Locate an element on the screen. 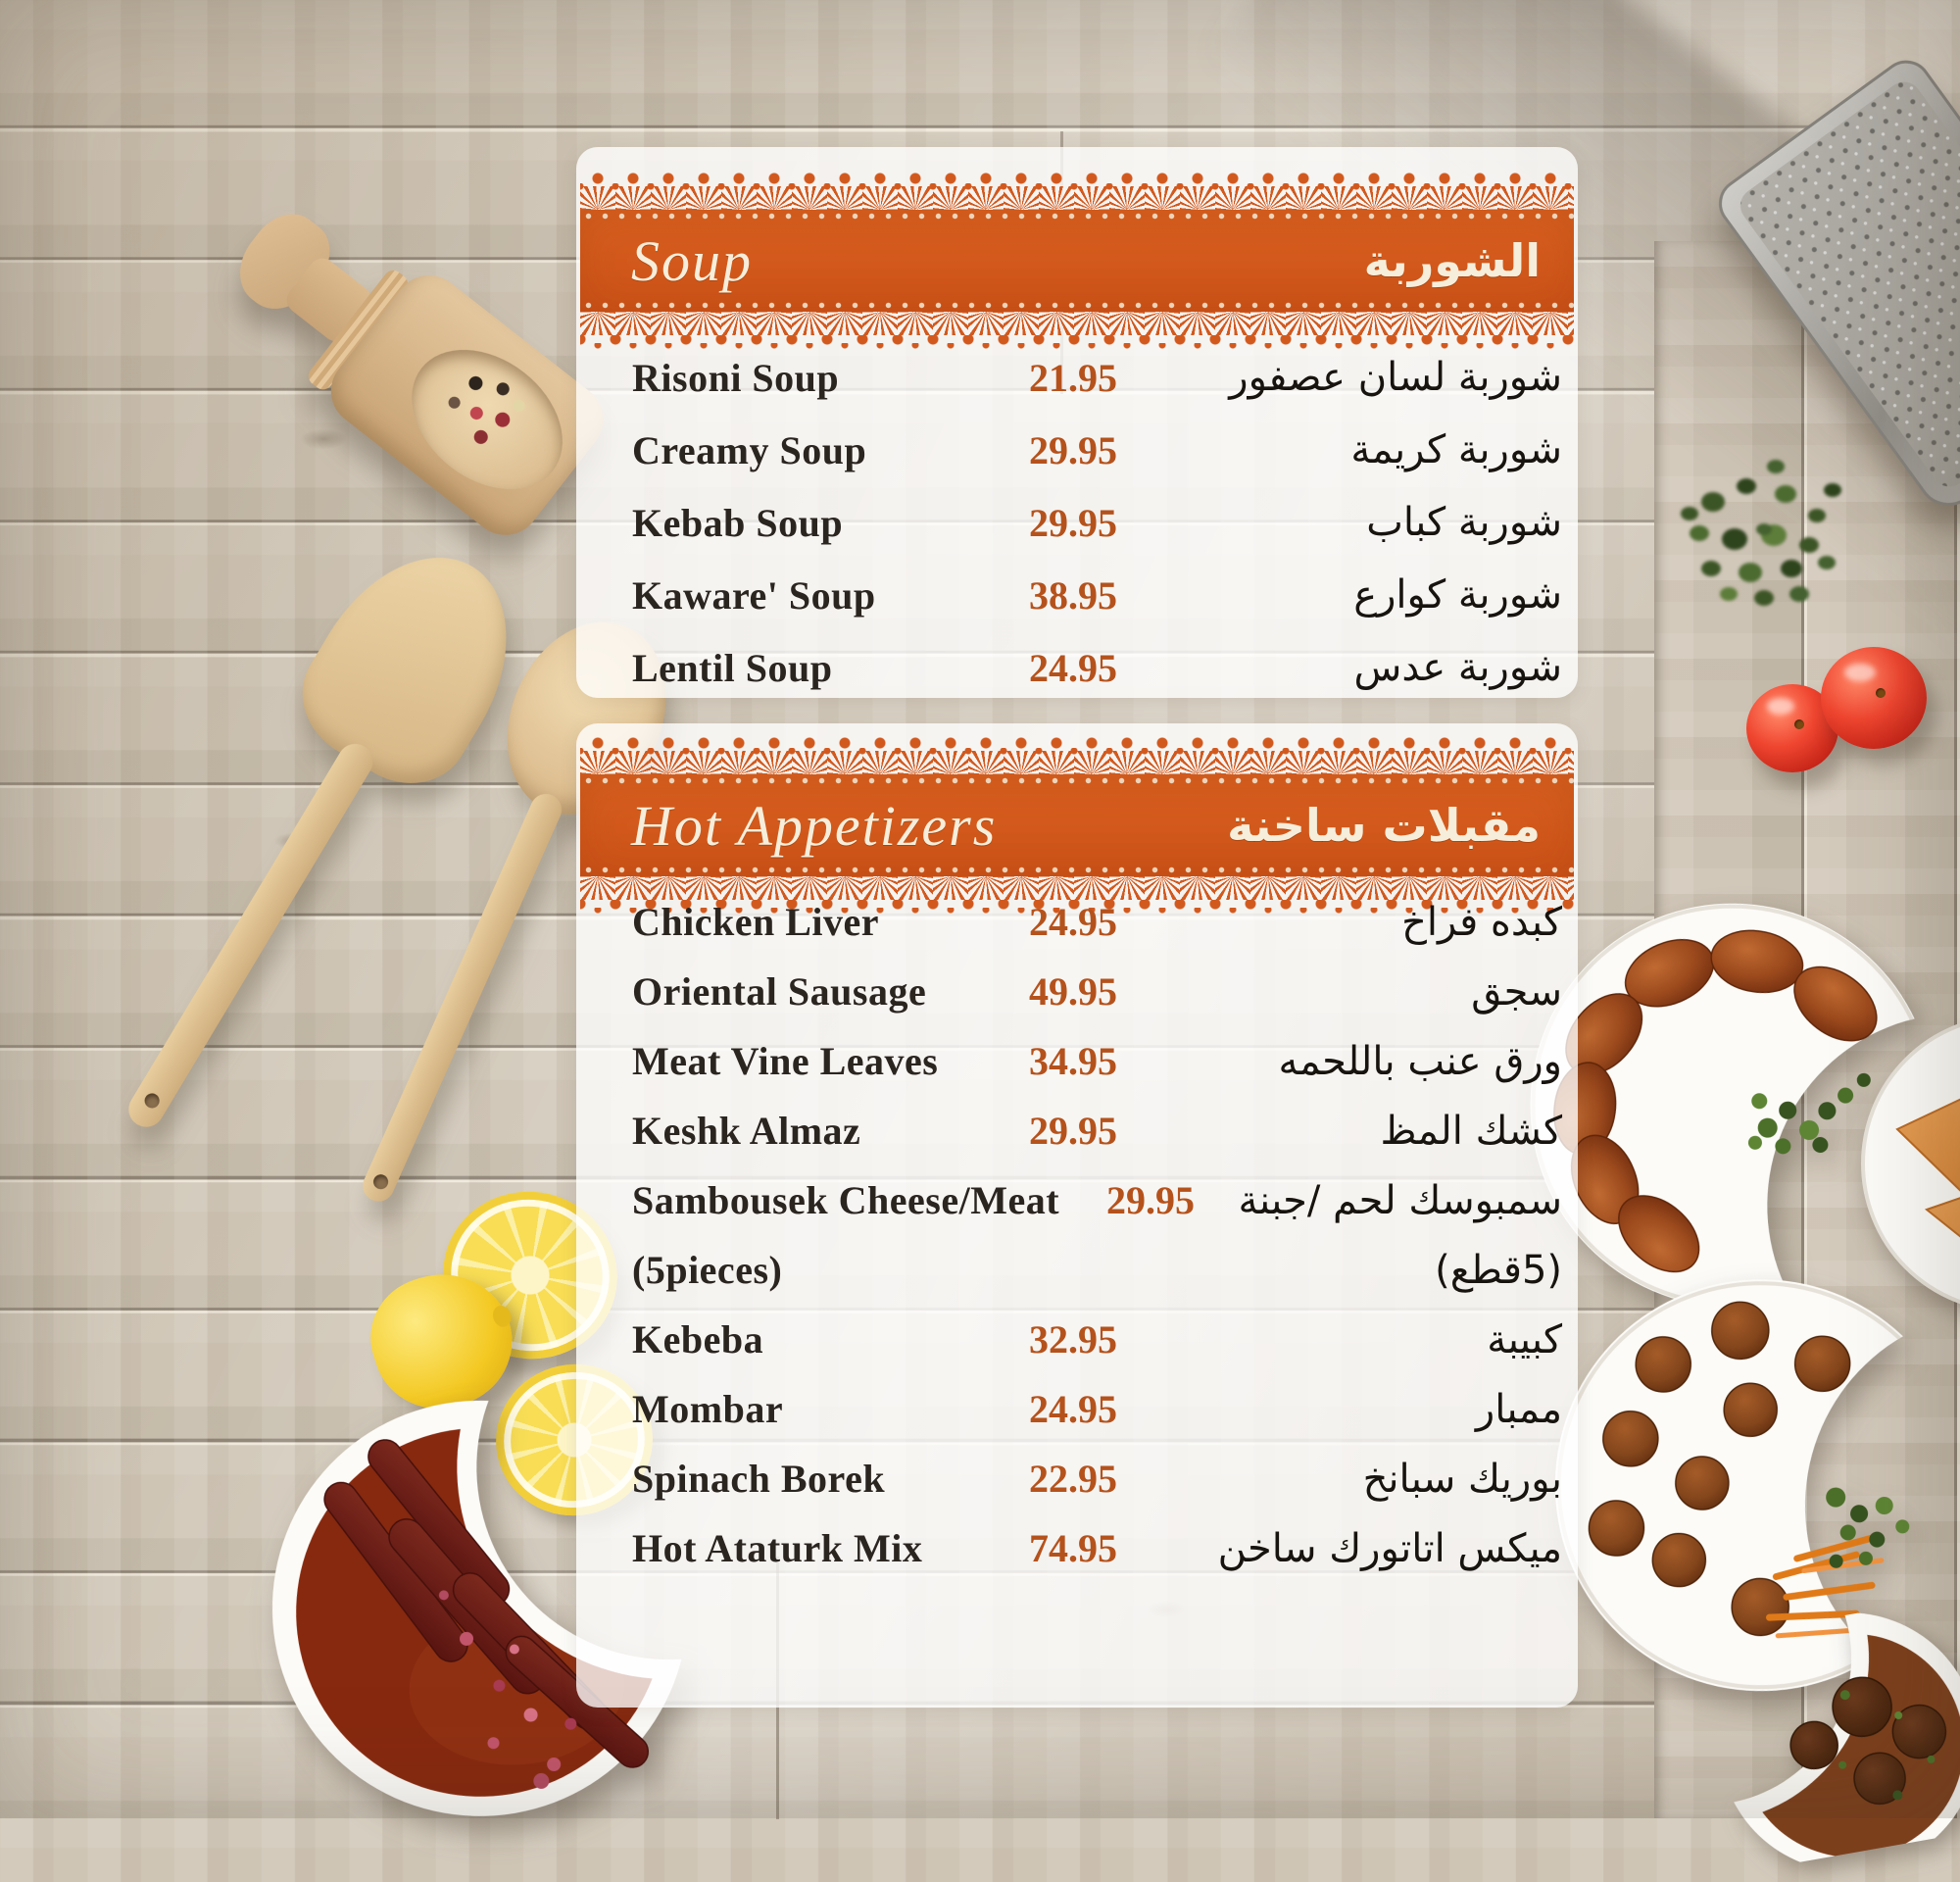 Image resolution: width=1960 pixels, height=1882 pixels. item-price: 21.95 is located at coordinates (1073, 378).